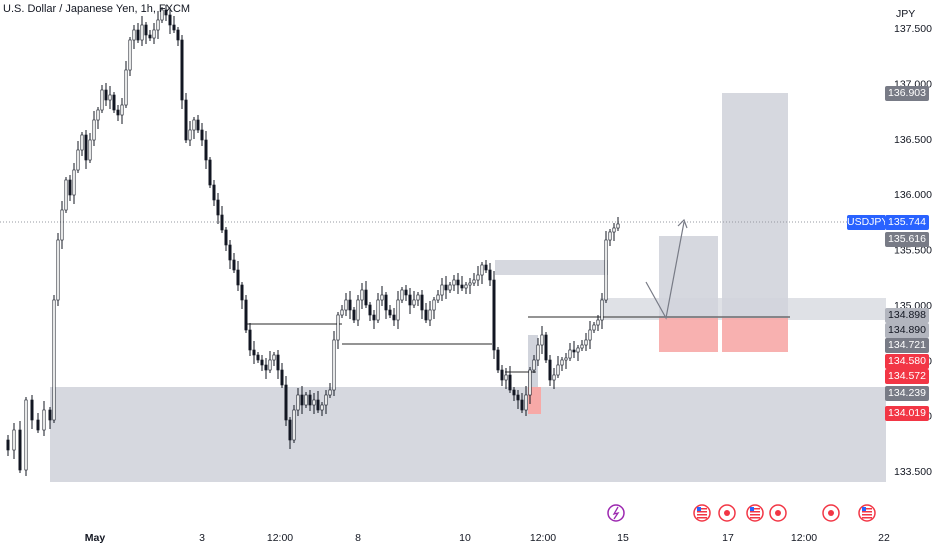 The height and width of the screenshot is (550, 932). I want to click on y-tick-label: 135.500, so click(913, 251).